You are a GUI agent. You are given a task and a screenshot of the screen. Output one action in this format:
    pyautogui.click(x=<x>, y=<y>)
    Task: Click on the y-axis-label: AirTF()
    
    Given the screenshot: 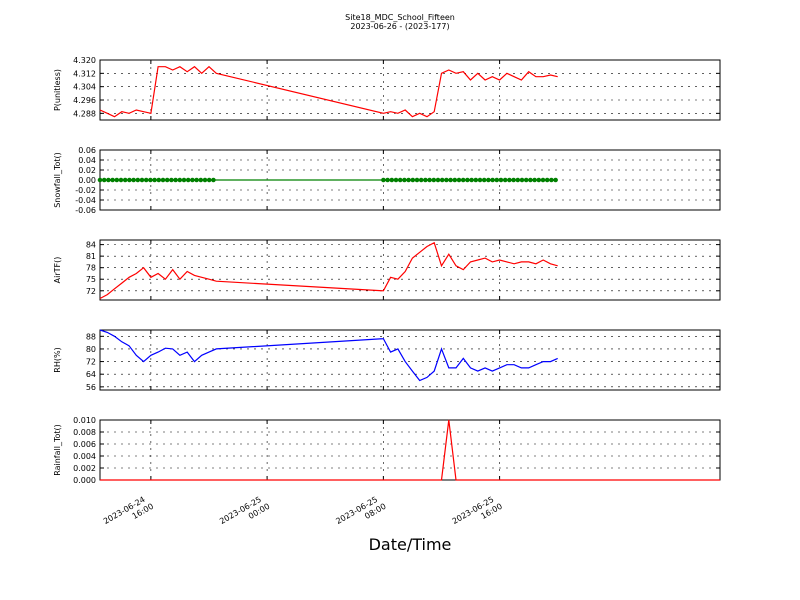 What is the action you would take?
    pyautogui.click(x=57, y=270)
    